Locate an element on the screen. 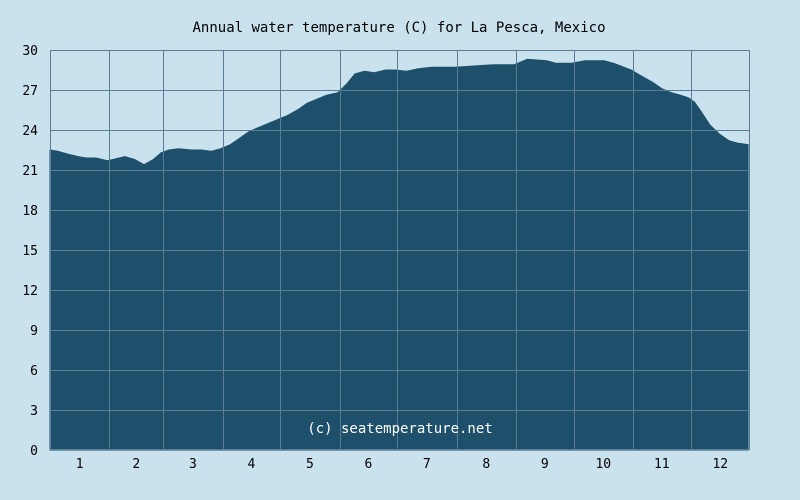 Image resolution: width=800 pixels, height=500 pixels. x-tick-label: 3 is located at coordinates (193, 464).